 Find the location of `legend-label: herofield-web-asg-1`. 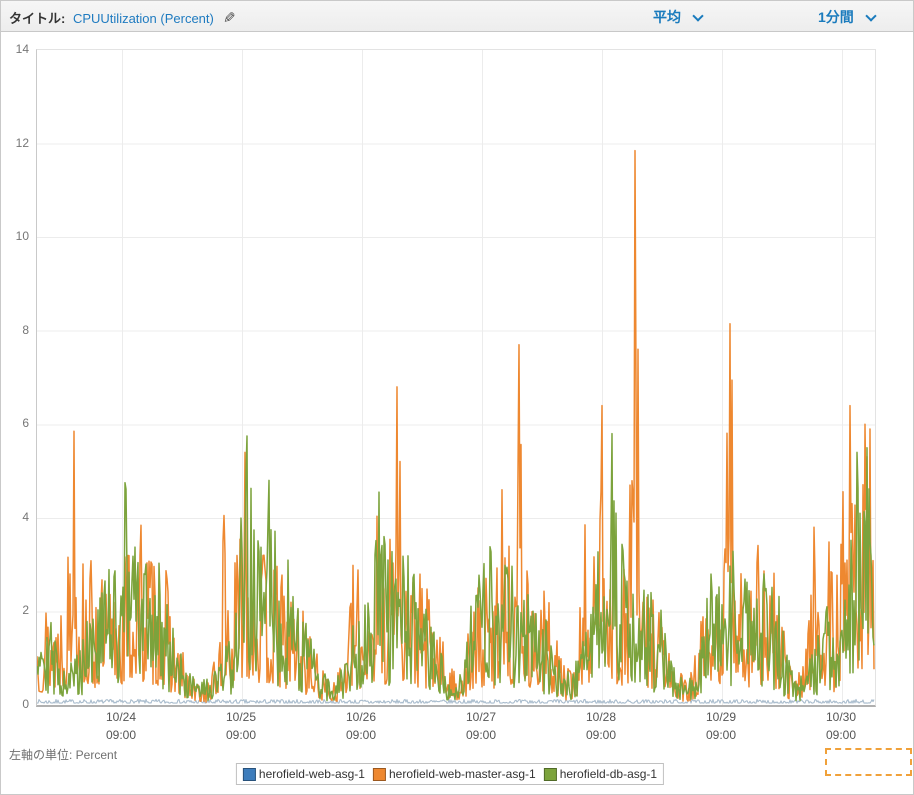

legend-label: herofield-web-asg-1 is located at coordinates (311, 774).